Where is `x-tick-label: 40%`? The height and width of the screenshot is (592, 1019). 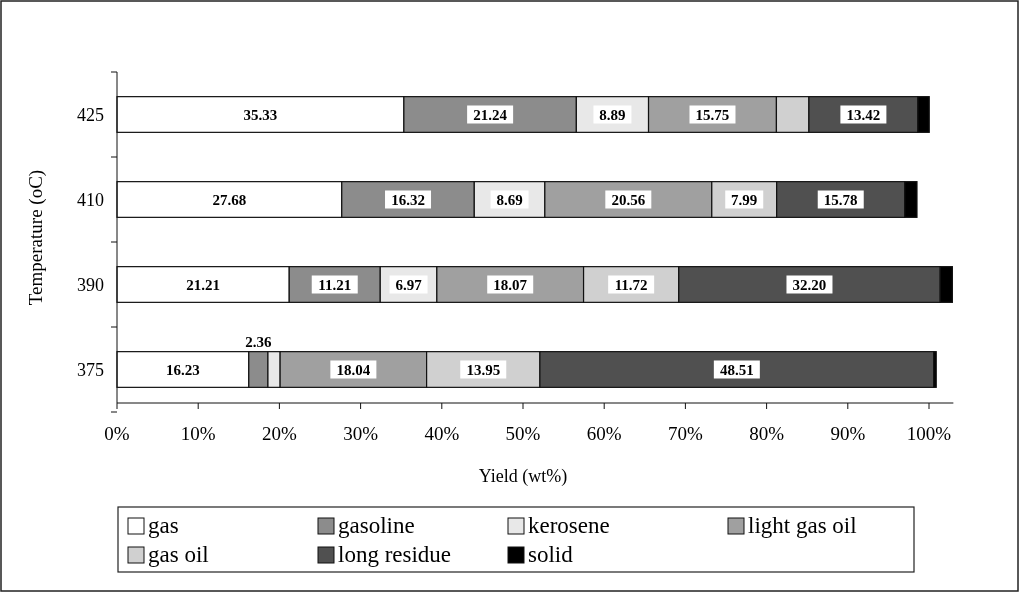
x-tick-label: 40% is located at coordinates (442, 433).